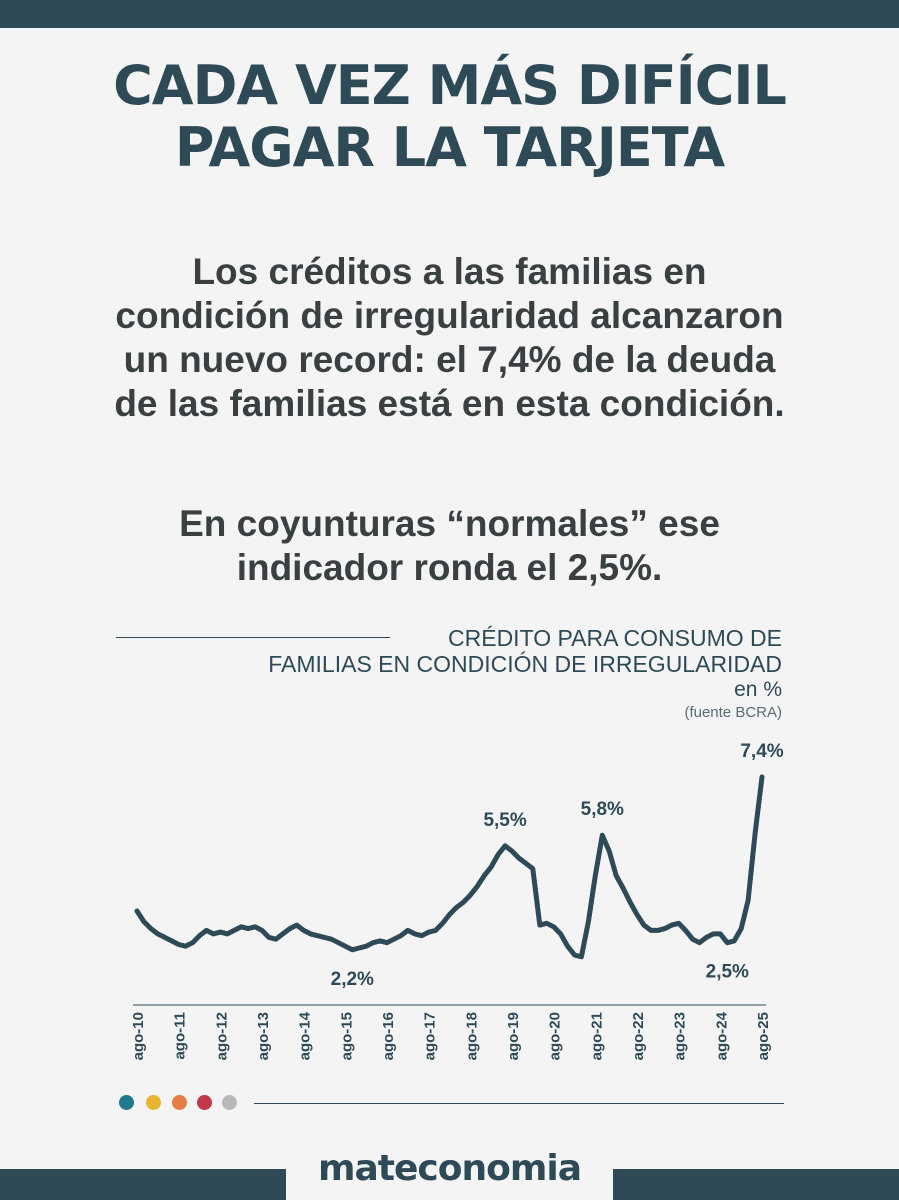 This screenshot has width=899, height=1200. I want to click on headline: CADA VEZ MÁS DIFÍCIL PAGAR LA TARJETA, so click(449, 117).